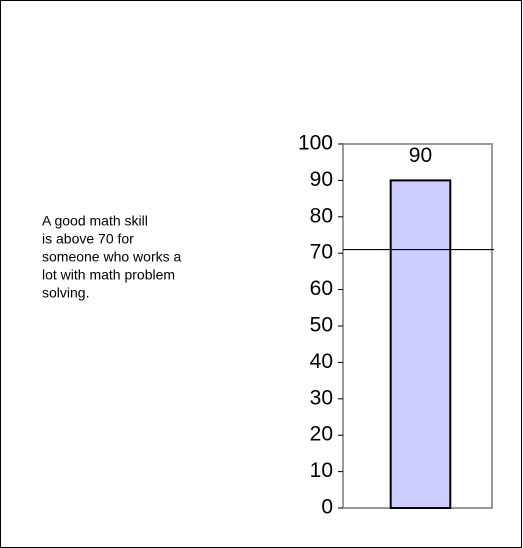  Describe the element at coordinates (112, 257) in the screenshot. I see `annotation-line: someone who works a` at that location.